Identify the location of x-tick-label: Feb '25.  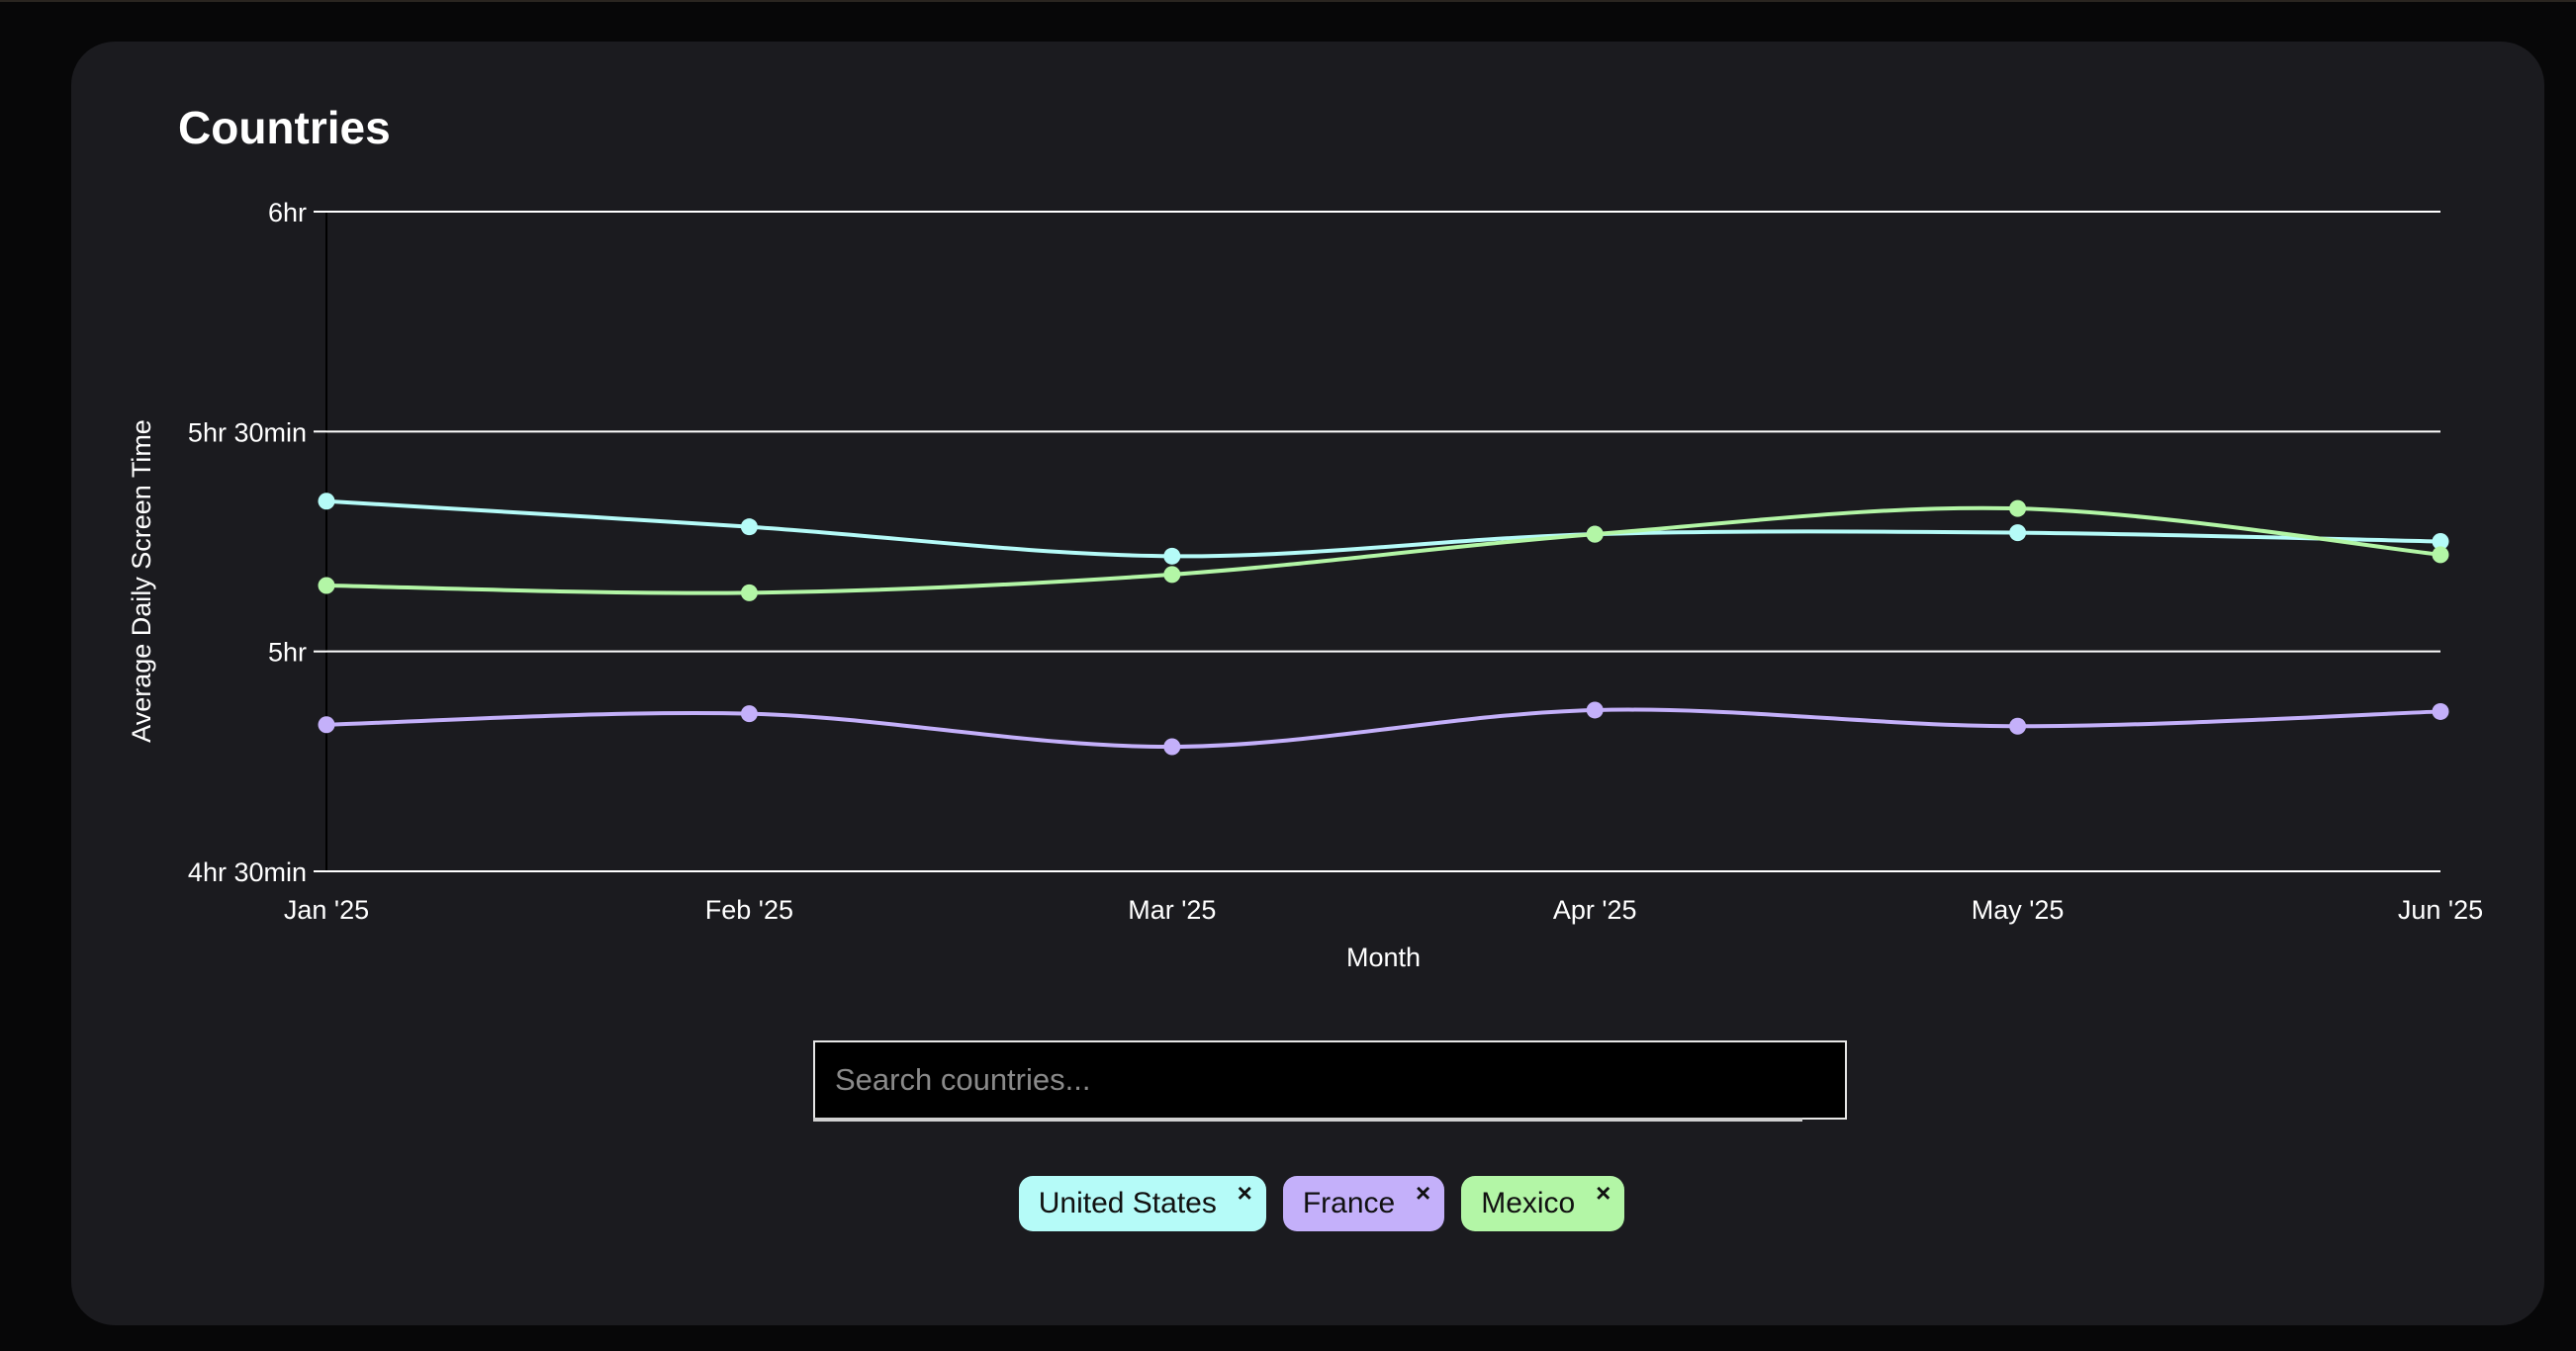
(749, 910).